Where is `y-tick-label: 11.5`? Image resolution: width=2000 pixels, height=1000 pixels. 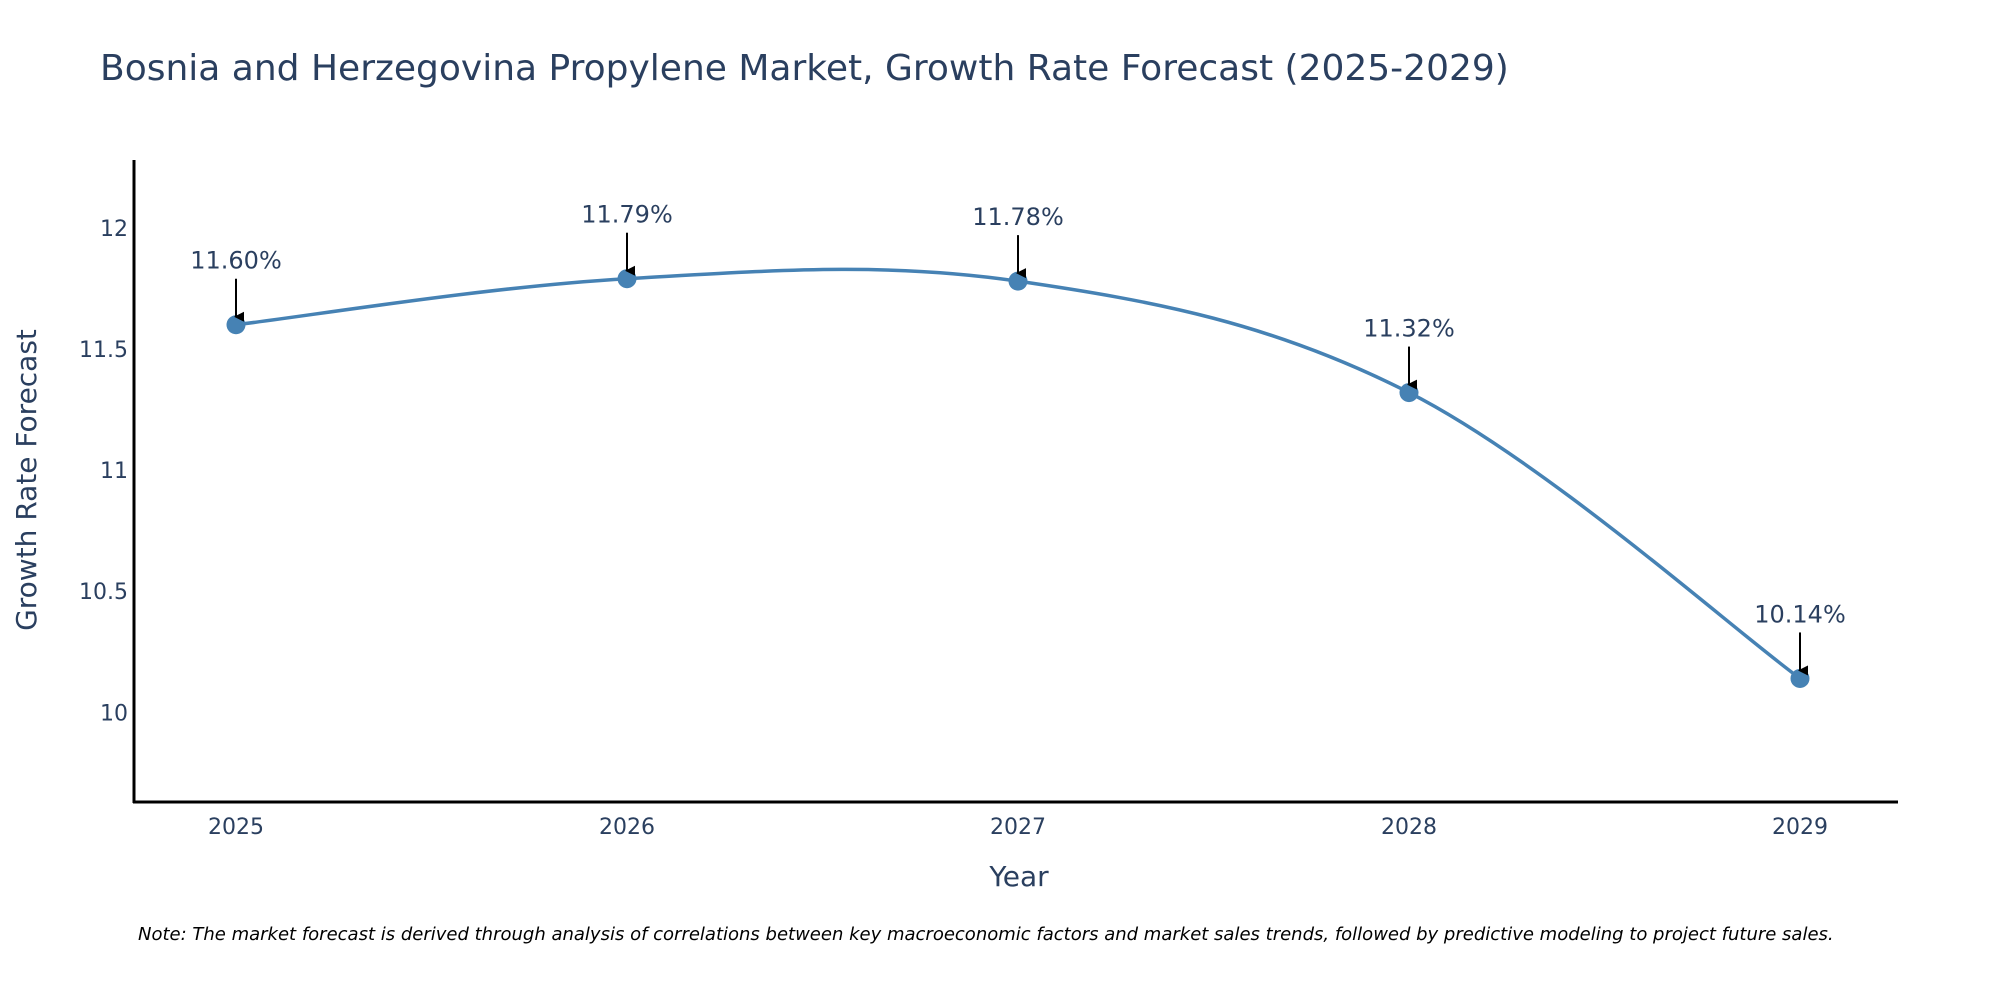
y-tick-label: 11.5 is located at coordinates (103, 350).